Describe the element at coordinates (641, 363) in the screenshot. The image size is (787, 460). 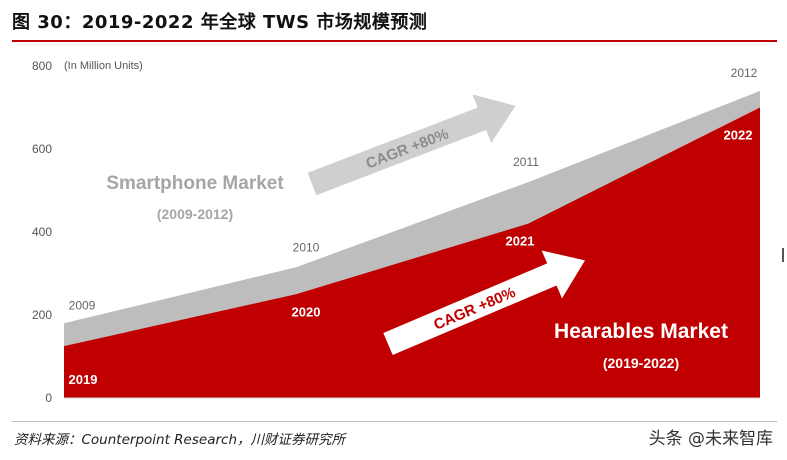
I see `hearables-period-label: (2019-2022)` at that location.